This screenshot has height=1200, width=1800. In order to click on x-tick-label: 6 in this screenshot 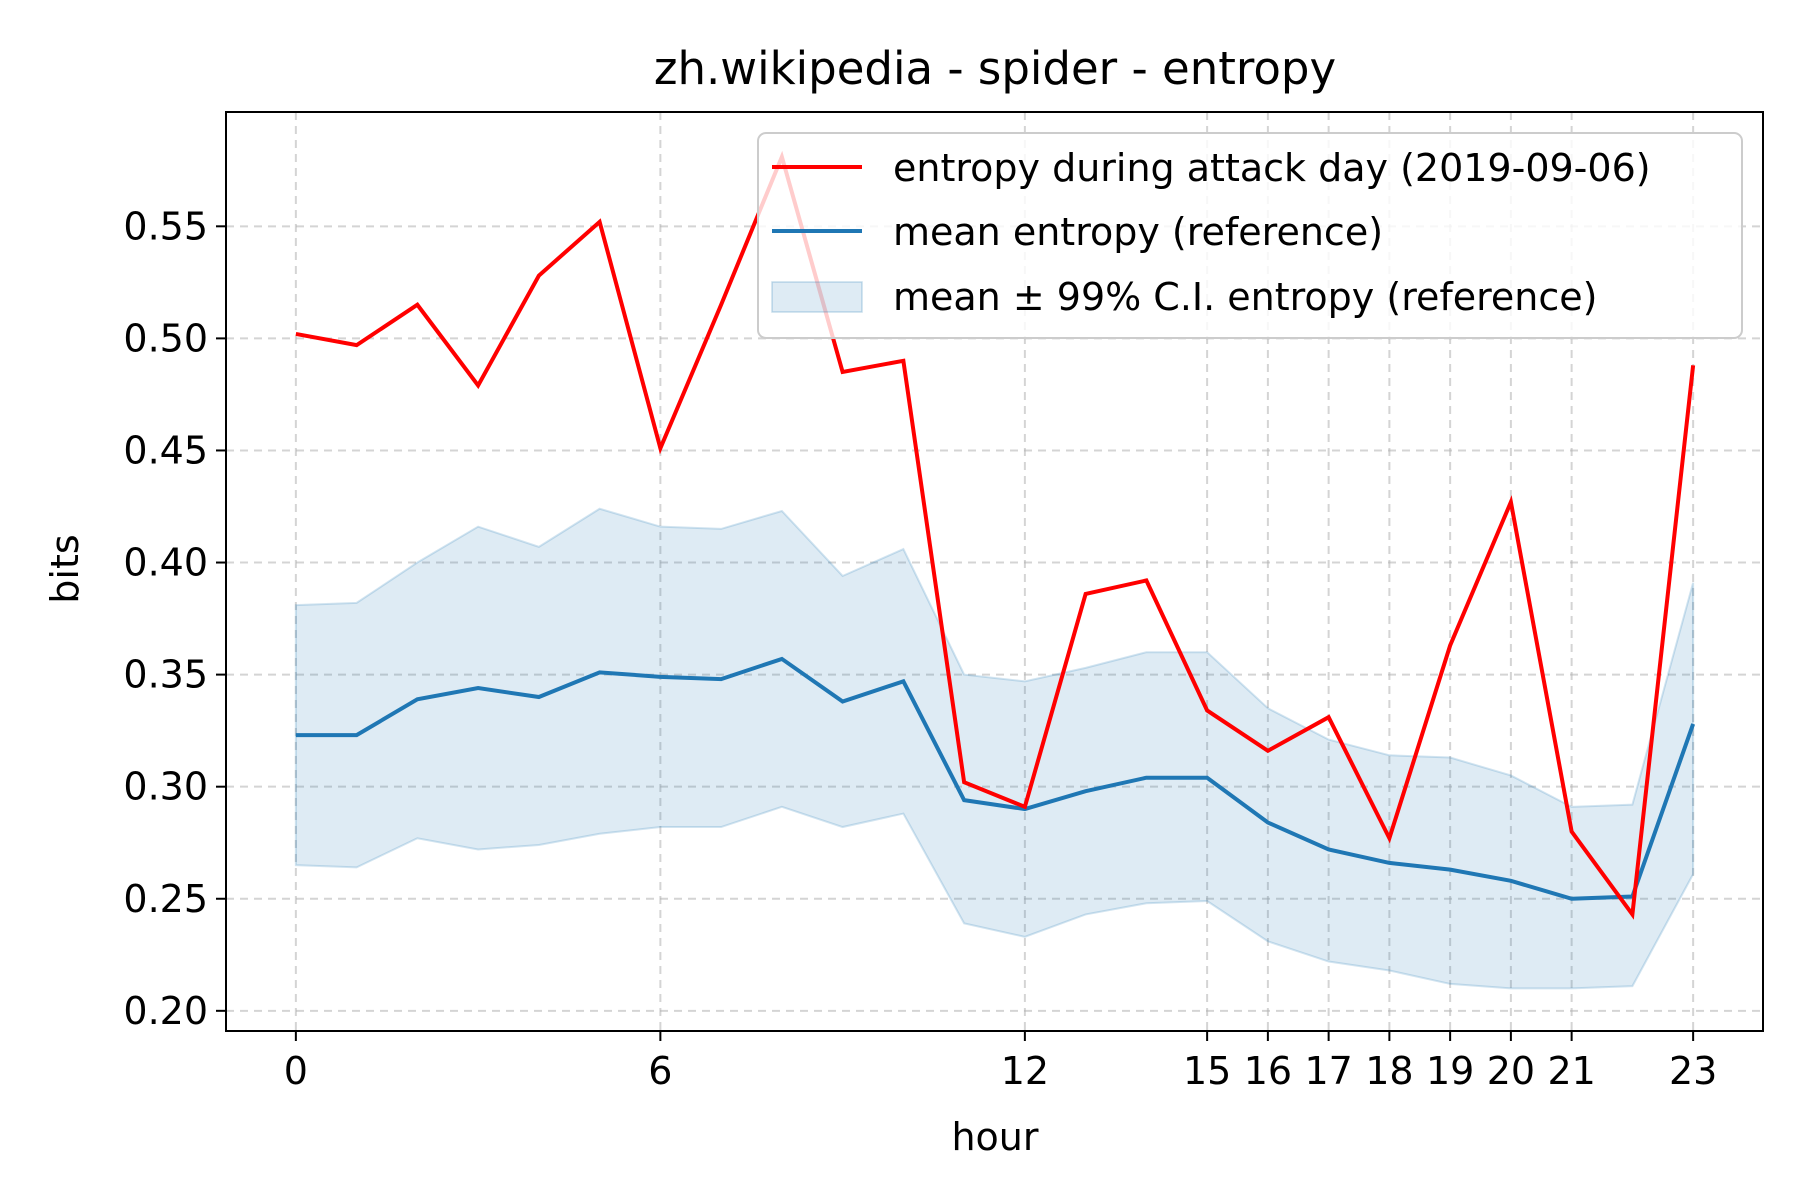, I will do `click(660, 1071)`.